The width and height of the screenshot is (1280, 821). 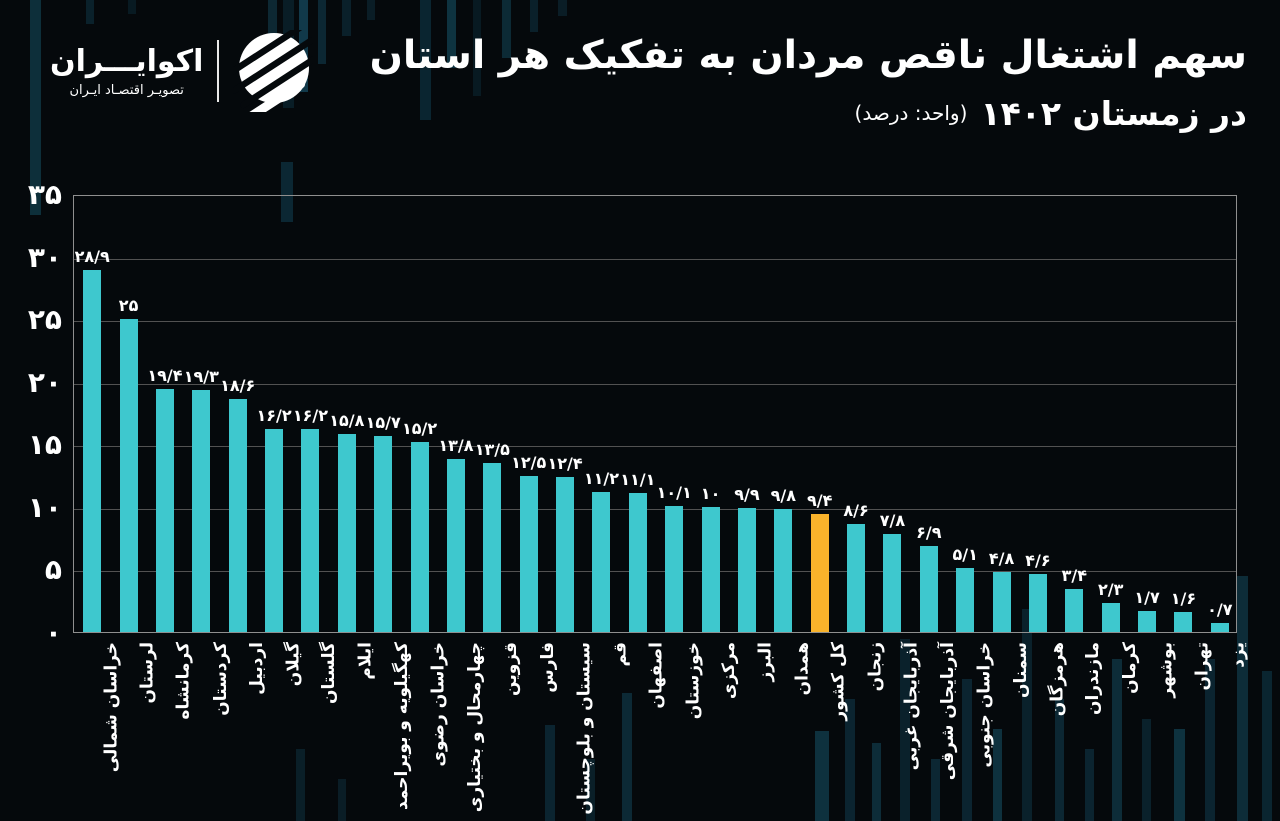 What do you see at coordinates (1111, 590) in the screenshot?
I see `bar-value-label: ۲/۳` at bounding box center [1111, 590].